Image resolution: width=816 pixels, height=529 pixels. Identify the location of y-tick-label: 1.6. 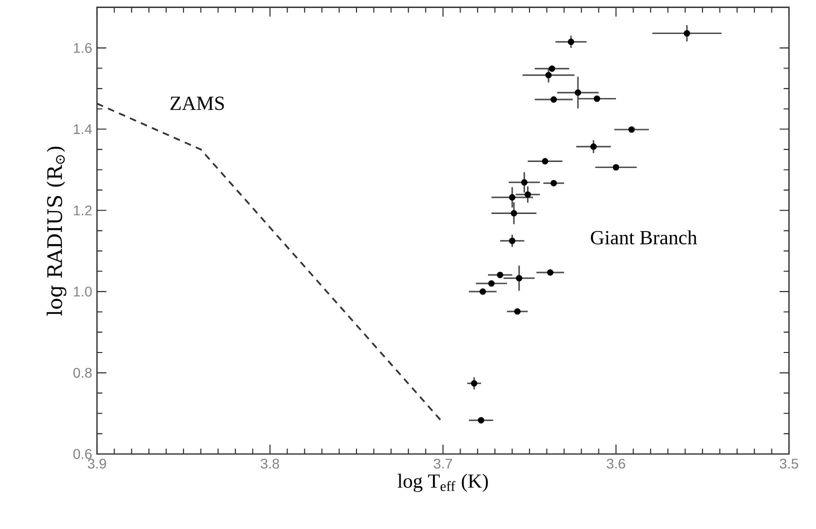
(83, 47).